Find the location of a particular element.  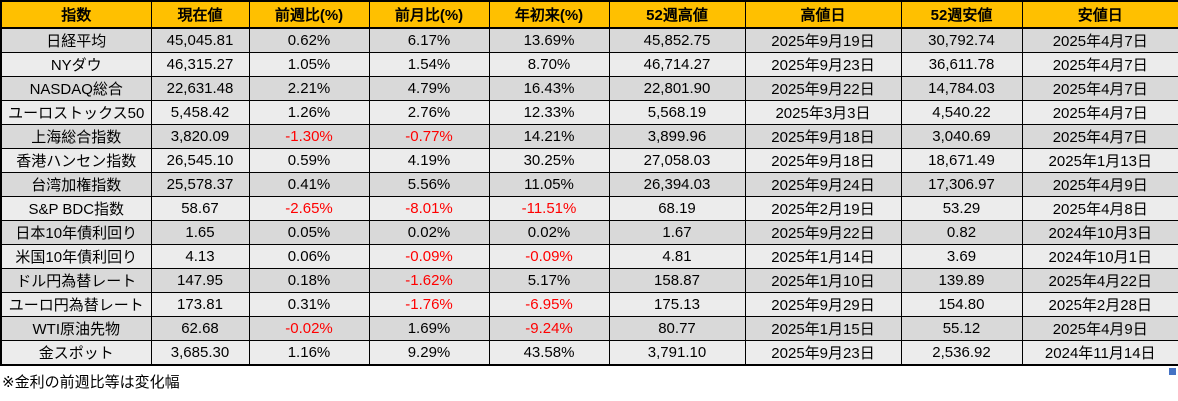

cell-ytd: -6.95% is located at coordinates (549, 304).